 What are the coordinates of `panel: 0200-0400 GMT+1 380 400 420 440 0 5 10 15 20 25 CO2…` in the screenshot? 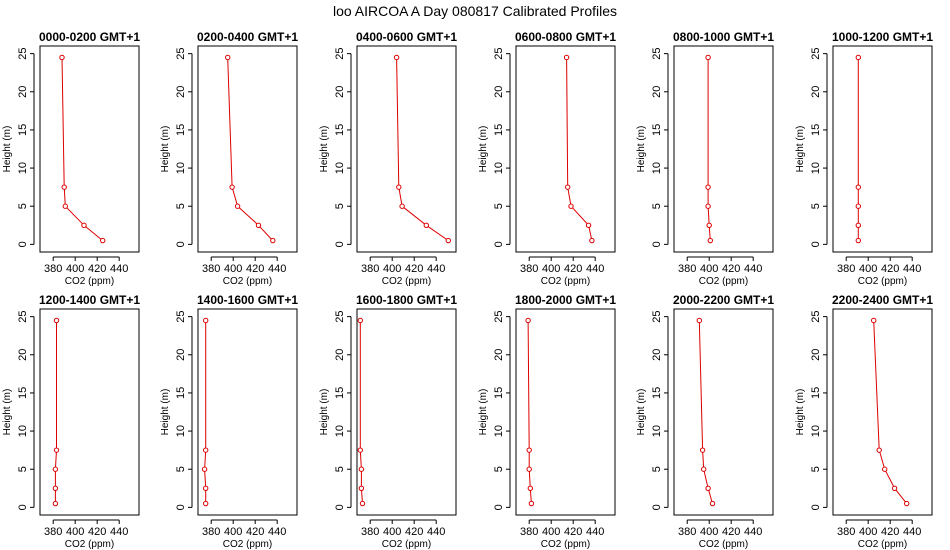 It's located at (229, 158).